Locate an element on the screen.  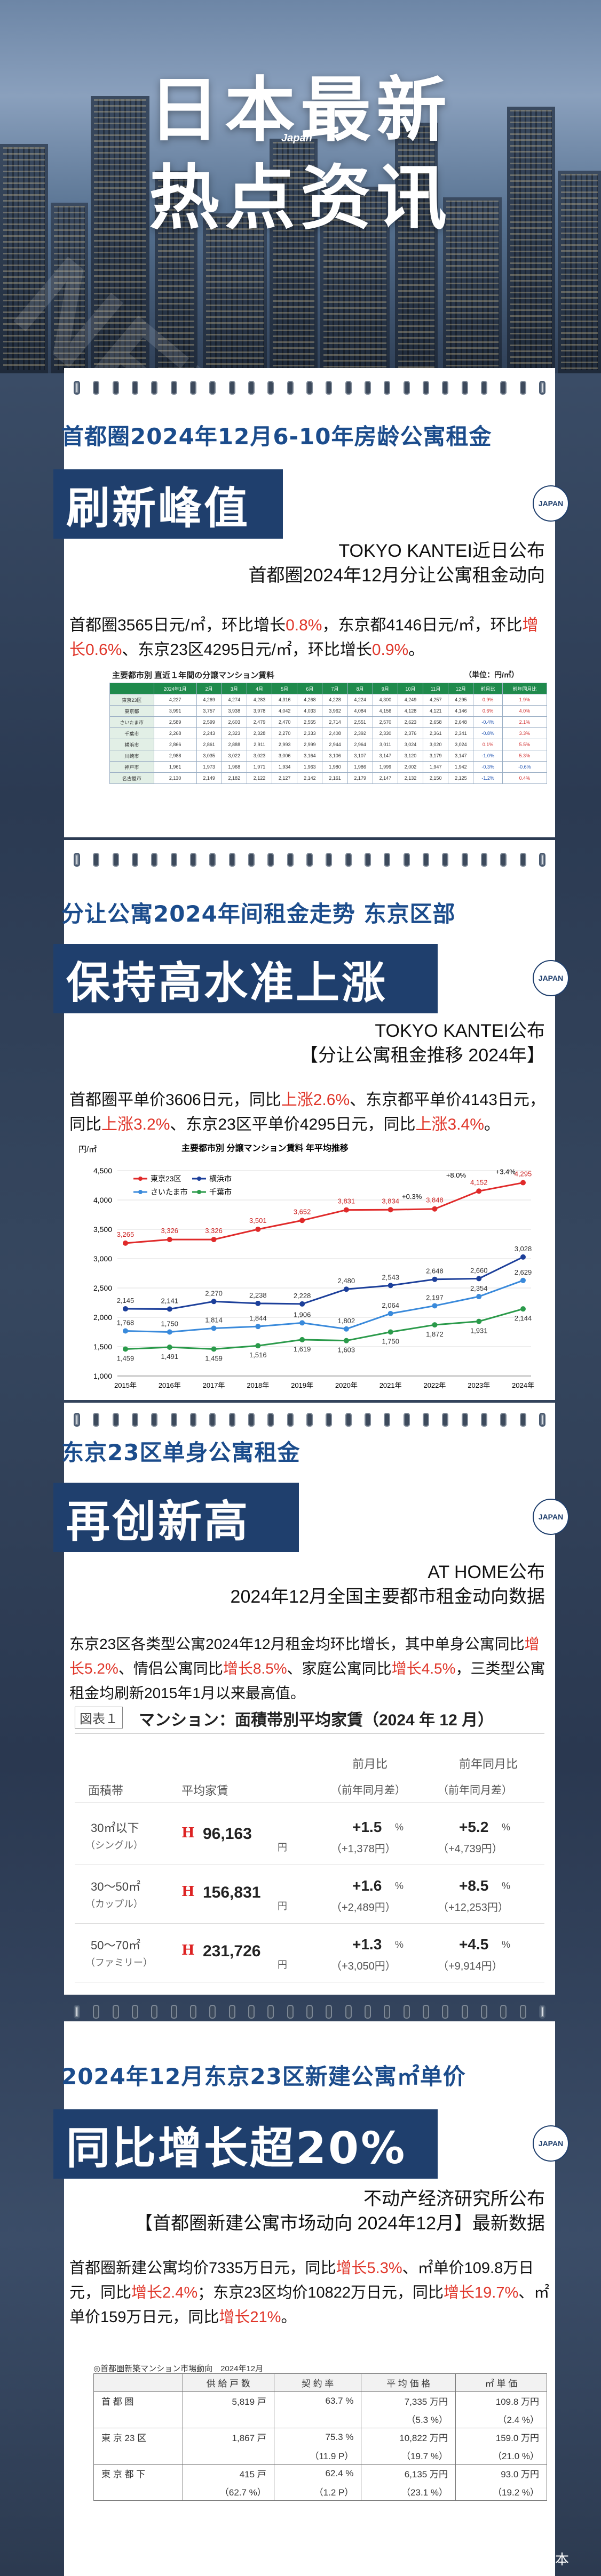
x-tick-label: 2017年 is located at coordinates (214, 1385).